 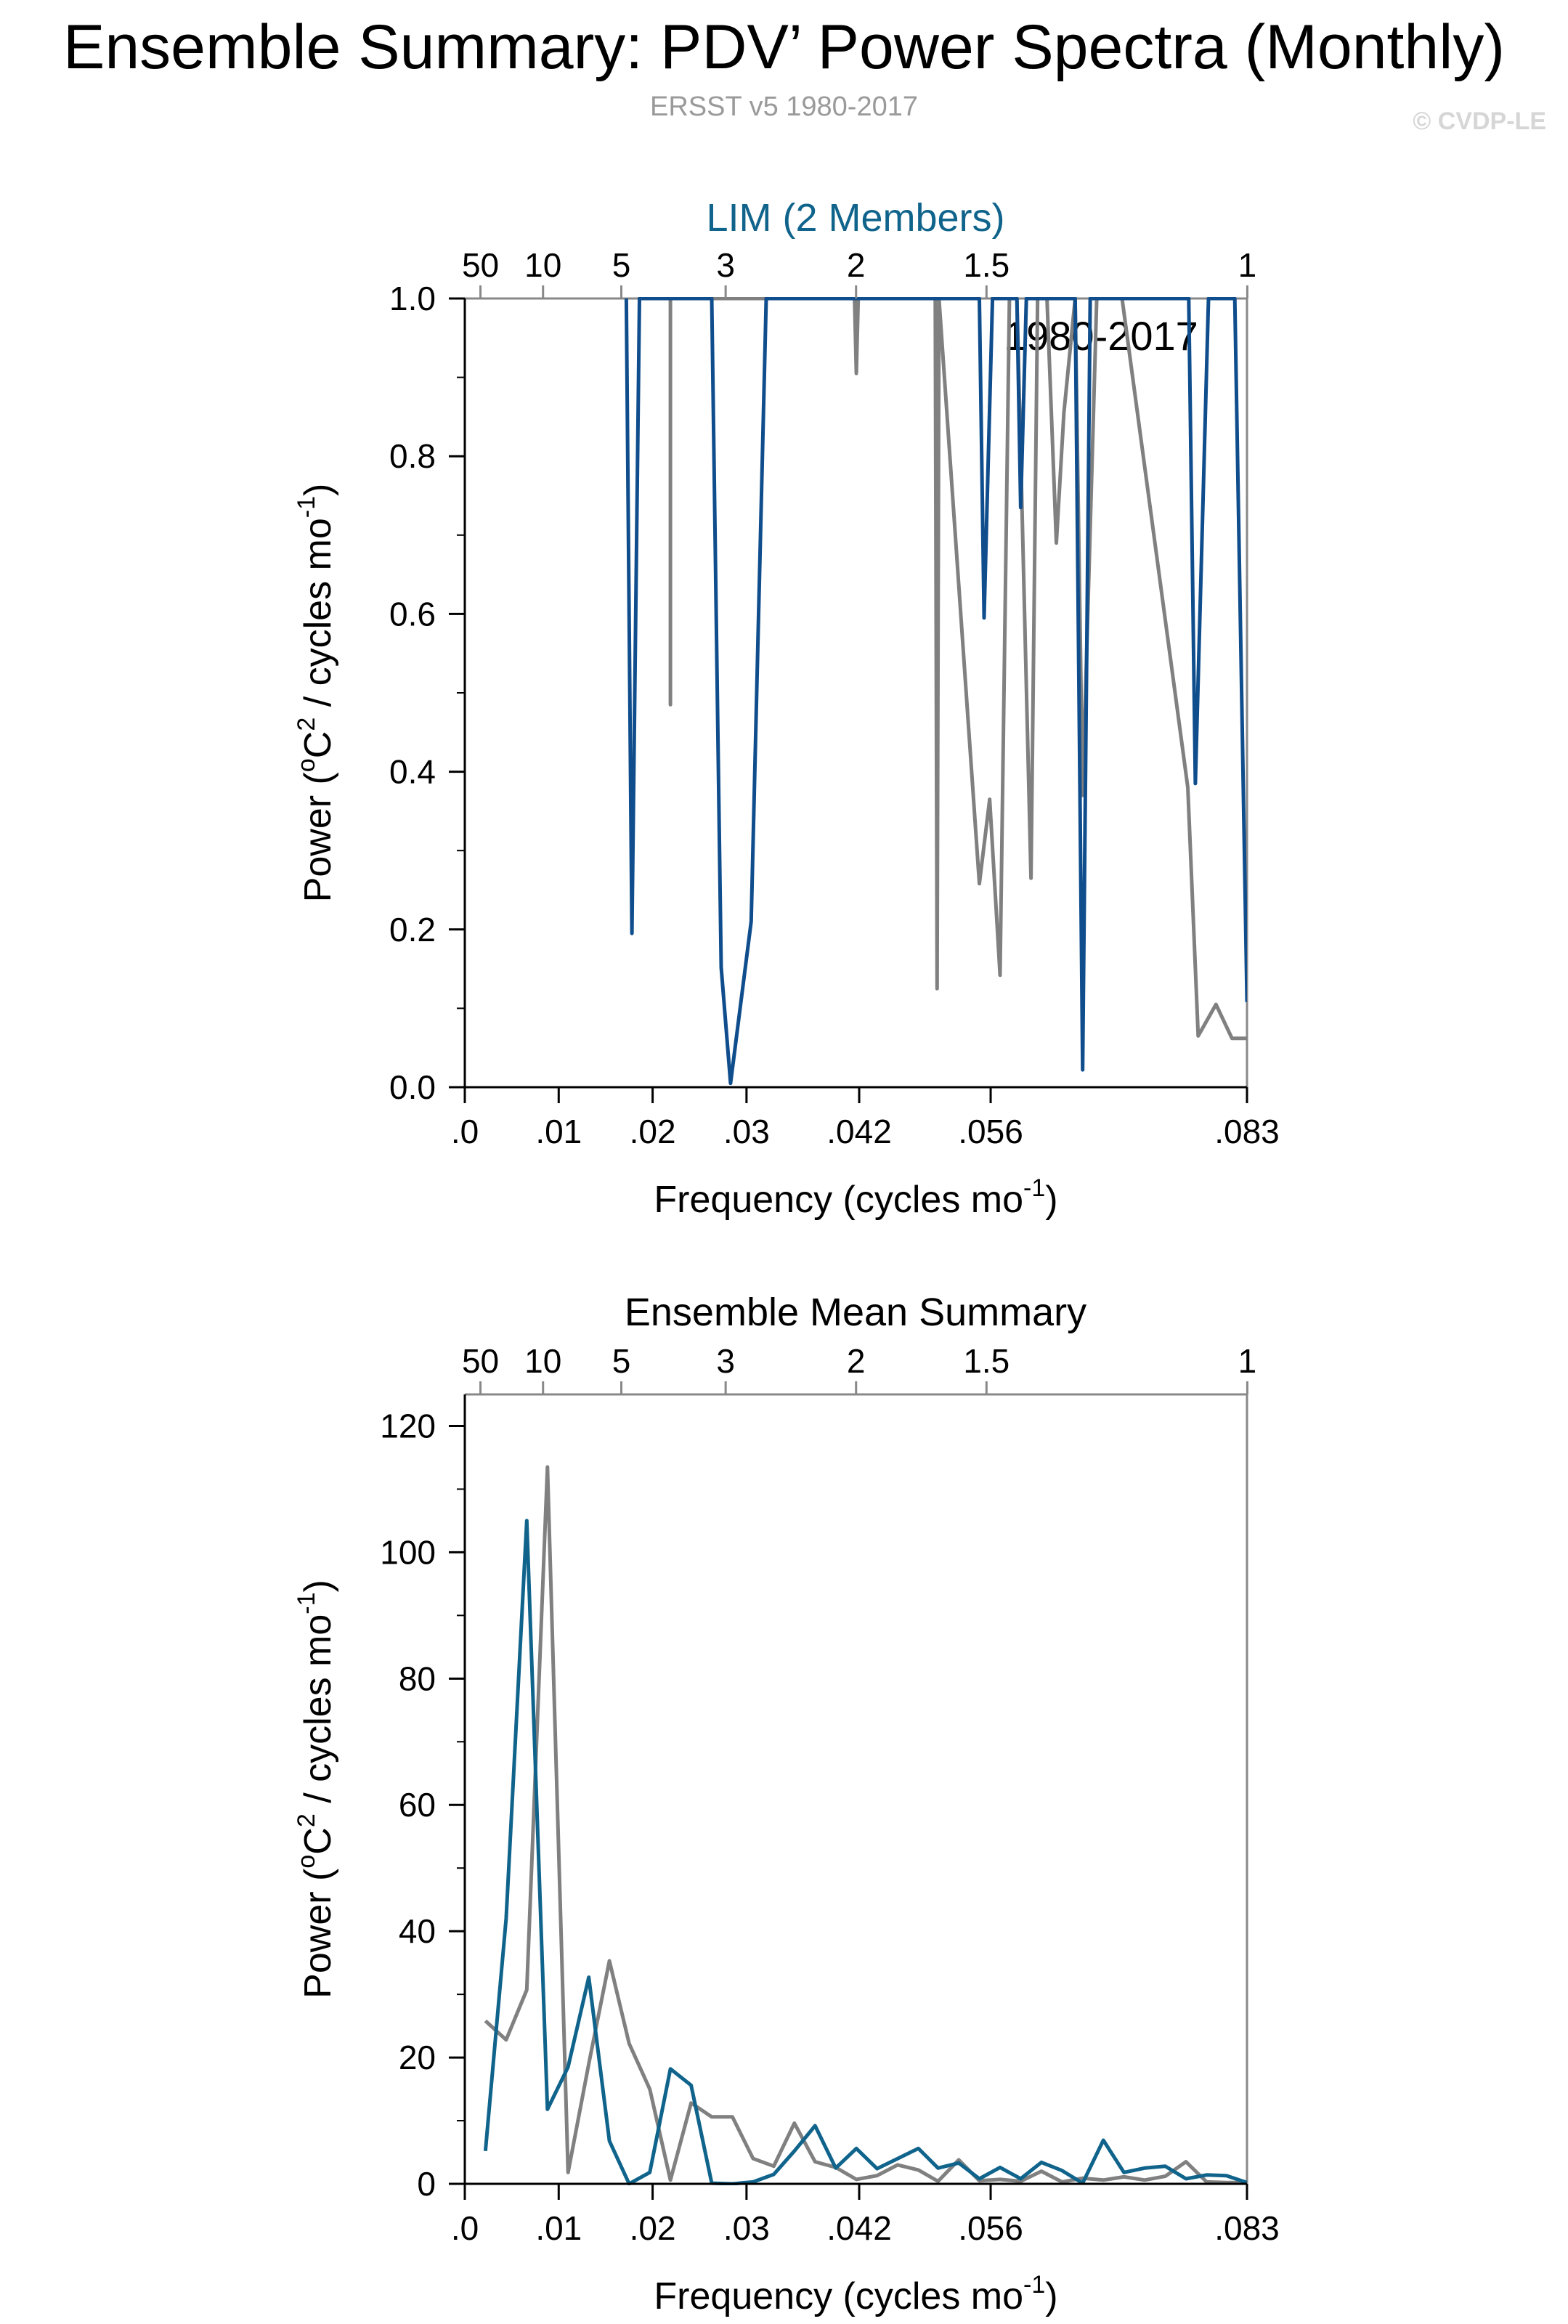 I want to click on copyright-watermark: © CVDP-LE, so click(x=1479, y=121).